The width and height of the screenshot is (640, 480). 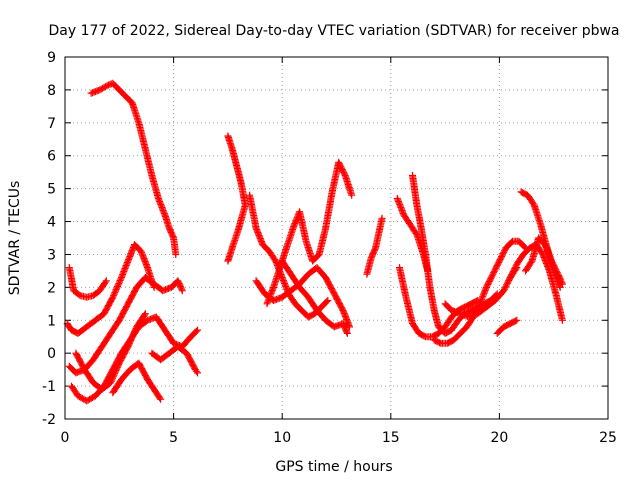 What do you see at coordinates (51, 124) in the screenshot?
I see `y-tick-label: 7` at bounding box center [51, 124].